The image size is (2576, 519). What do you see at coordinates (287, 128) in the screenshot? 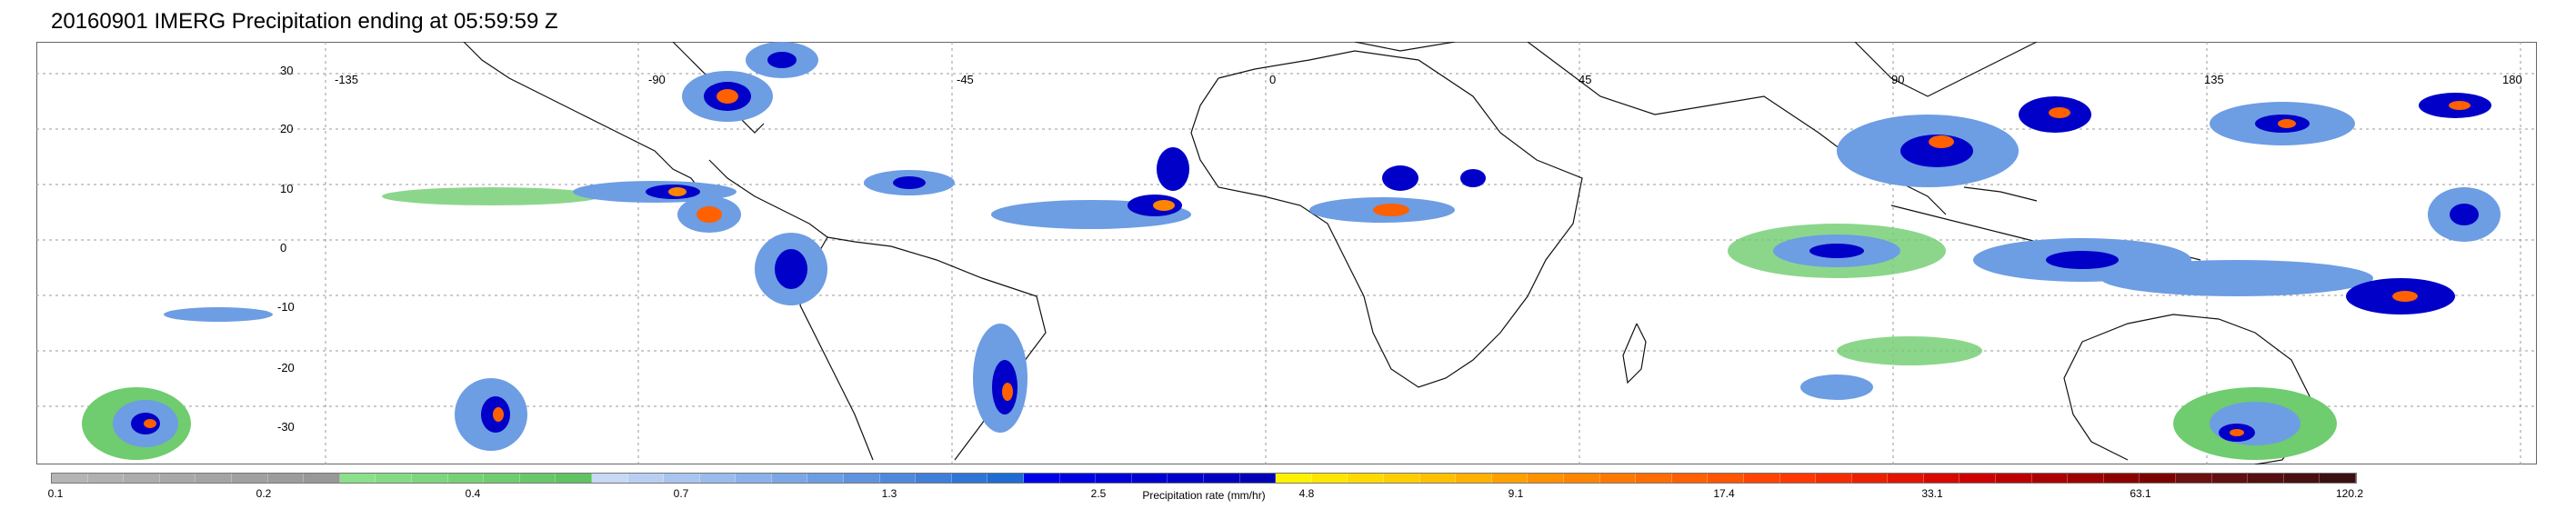
I see `lat-label: 20` at bounding box center [287, 128].